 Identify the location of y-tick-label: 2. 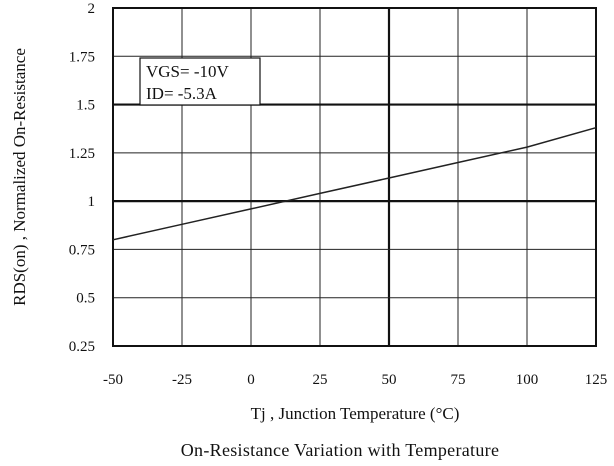
(92, 9).